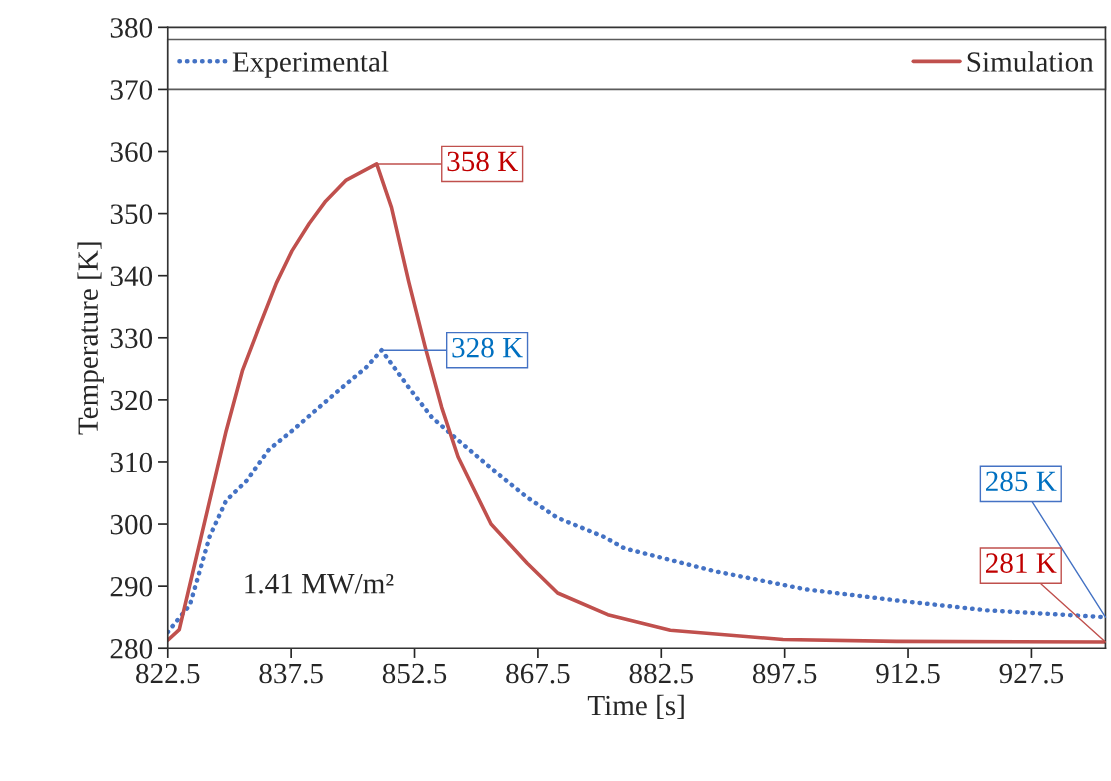 The height and width of the screenshot is (781, 1111). Describe the element at coordinates (291, 673) in the screenshot. I see `x-tick-label: 837.5` at that location.